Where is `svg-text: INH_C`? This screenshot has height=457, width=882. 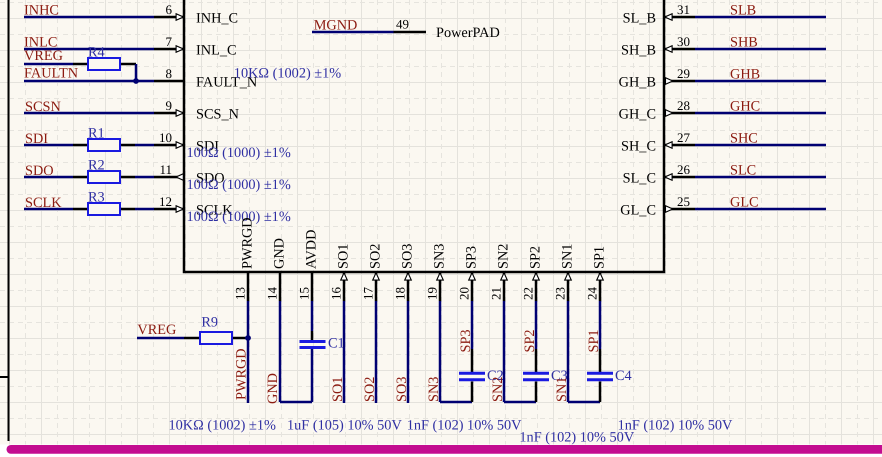
svg-text: INH_C is located at coordinates (217, 19).